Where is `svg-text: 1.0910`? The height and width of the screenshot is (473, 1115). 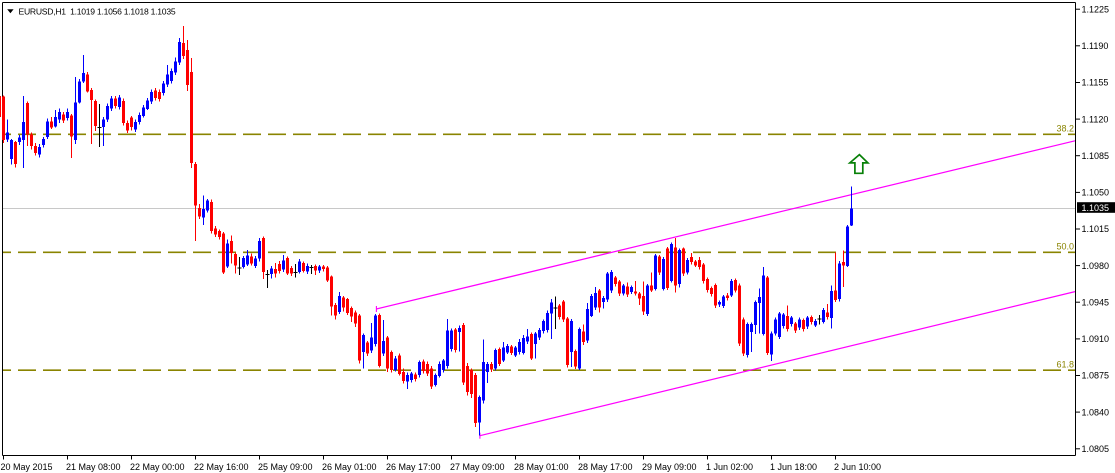 svg-text: 1.0910 is located at coordinates (1096, 339).